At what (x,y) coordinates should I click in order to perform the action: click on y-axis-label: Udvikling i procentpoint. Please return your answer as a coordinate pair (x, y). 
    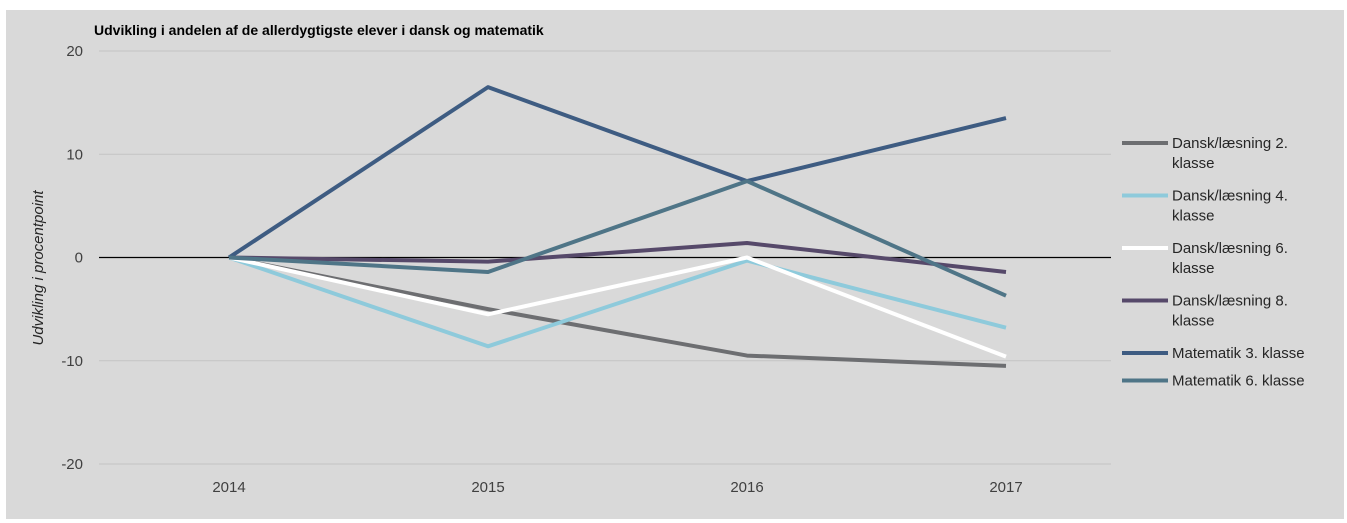
    Looking at the image, I should click on (38, 268).